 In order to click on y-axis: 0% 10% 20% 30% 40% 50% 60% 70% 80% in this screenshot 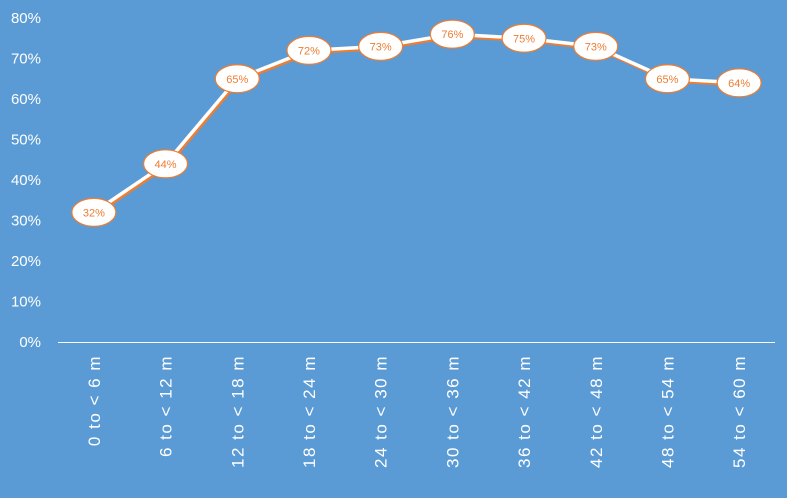, I will do `click(26, 180)`.